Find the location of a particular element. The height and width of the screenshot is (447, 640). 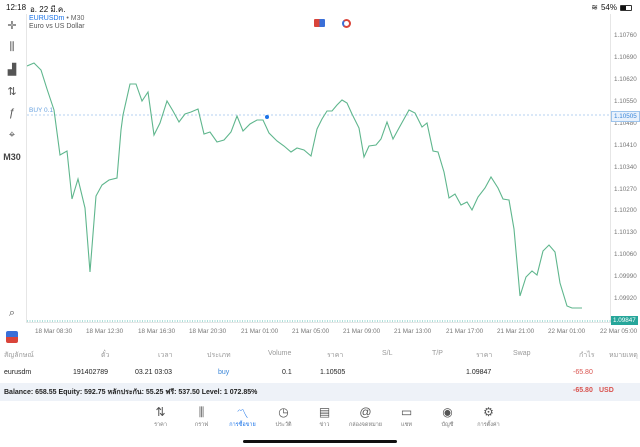

crosshair-icon: ✛ is located at coordinates (12, 25).